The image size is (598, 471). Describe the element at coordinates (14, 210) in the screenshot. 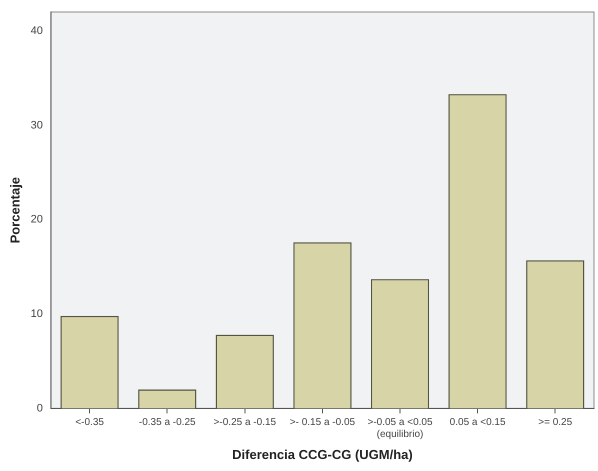

I see `y-axis-title: Porcentaje` at that location.